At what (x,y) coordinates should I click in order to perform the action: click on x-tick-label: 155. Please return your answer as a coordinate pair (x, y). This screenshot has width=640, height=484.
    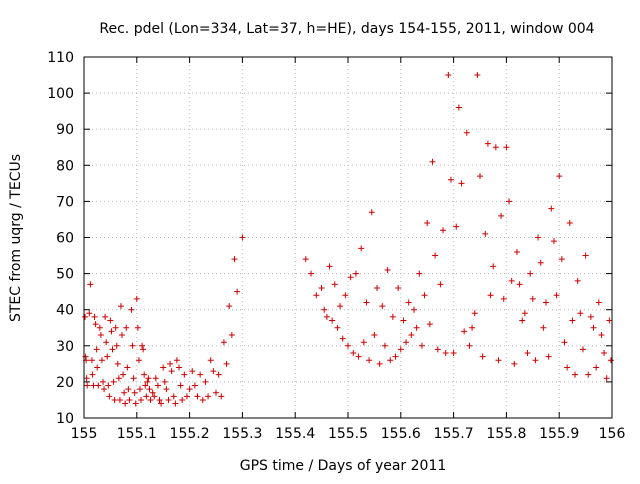
    Looking at the image, I should click on (84, 434).